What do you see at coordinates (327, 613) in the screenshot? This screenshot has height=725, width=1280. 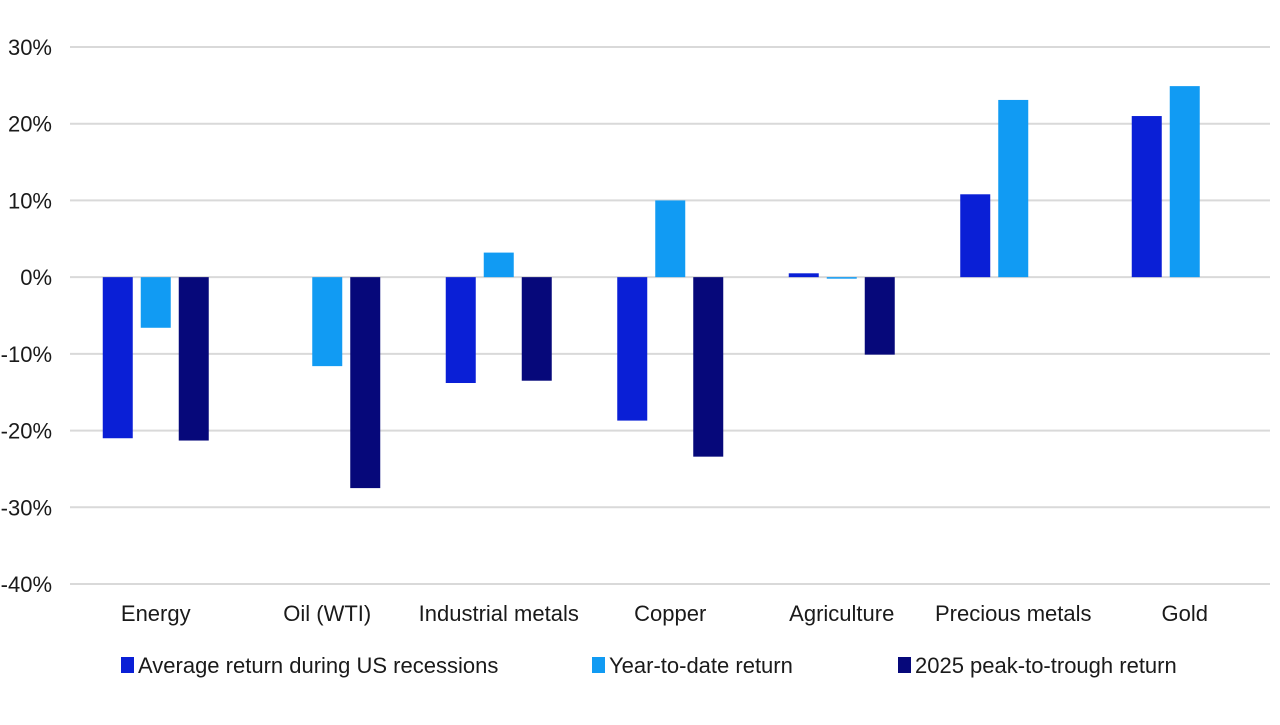 I see `x-category-label: Oil (WTI)` at bounding box center [327, 613].